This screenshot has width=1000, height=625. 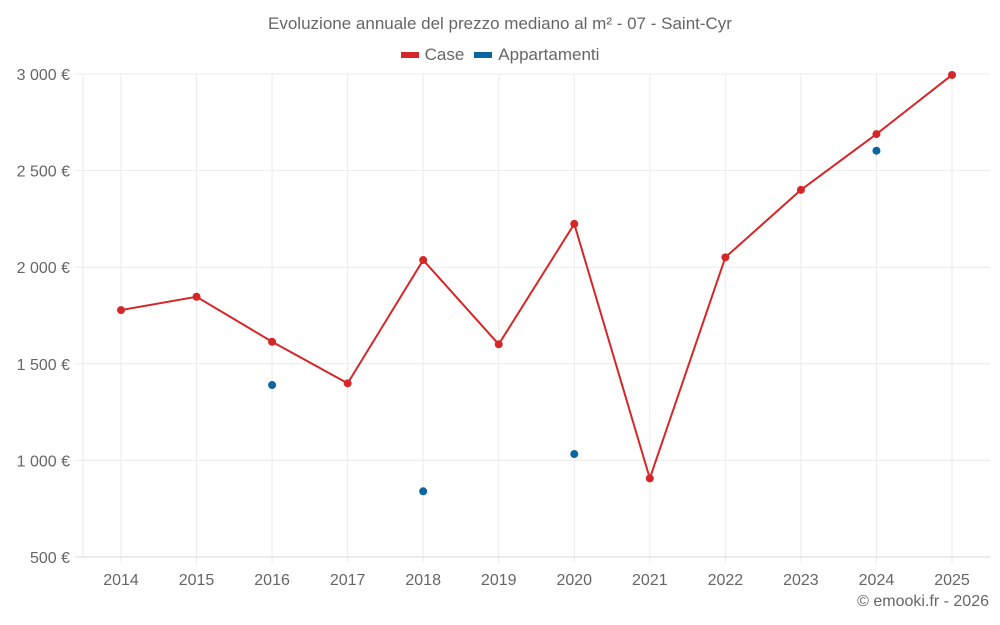 What do you see at coordinates (121, 580) in the screenshot?
I see `x-tick-label: 2014` at bounding box center [121, 580].